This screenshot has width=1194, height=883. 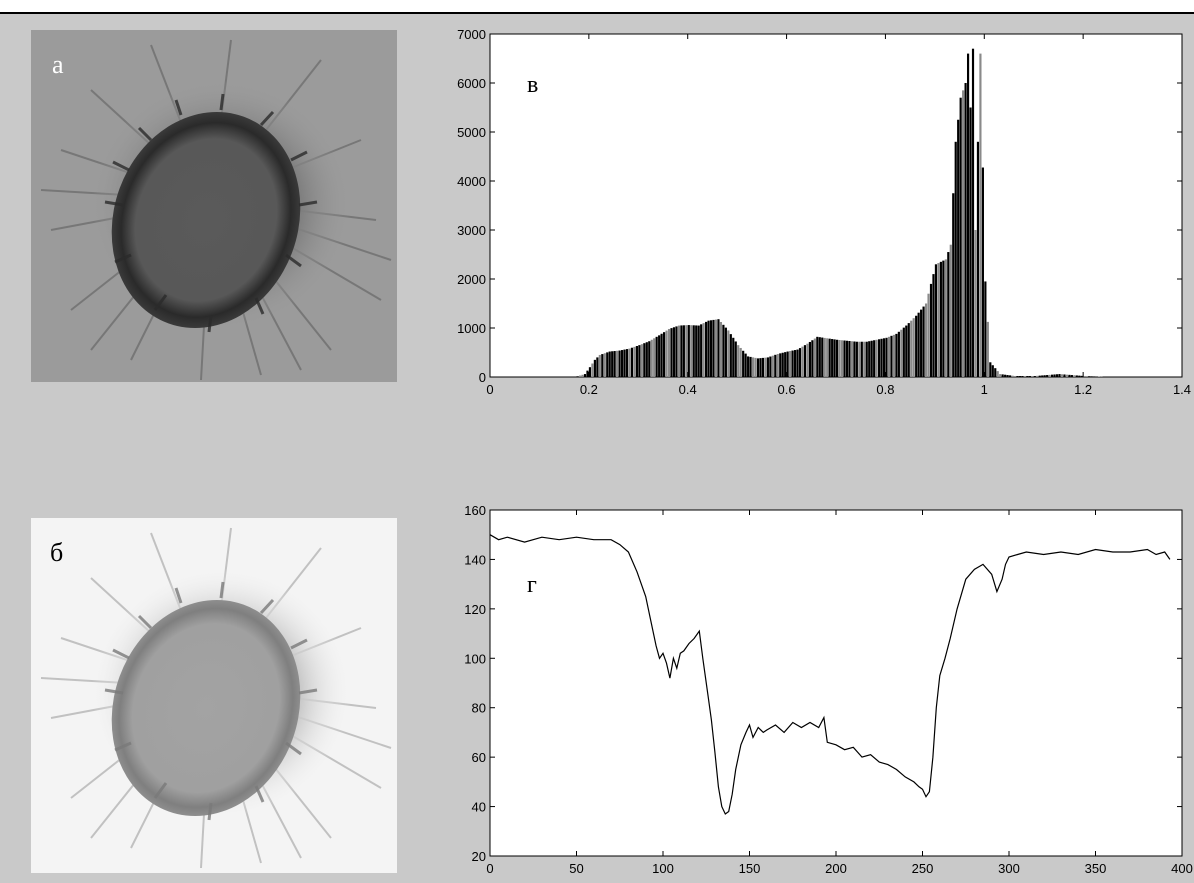 What do you see at coordinates (471, 181) in the screenshot?
I see `histogram-ytick-label: 4000` at bounding box center [471, 181].